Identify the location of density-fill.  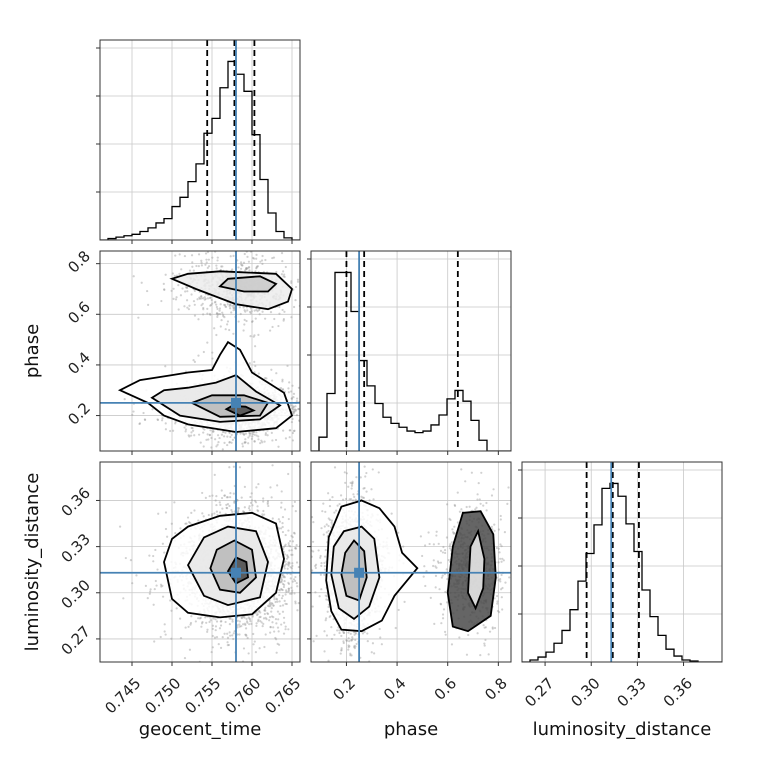
(248, 284).